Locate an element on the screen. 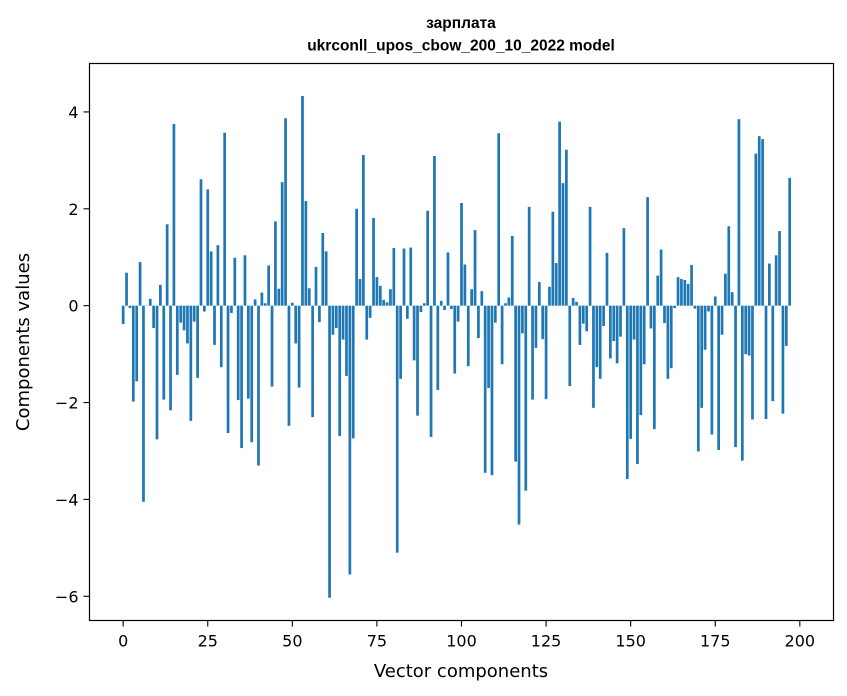 This screenshot has width=847, height=696. x-axis-ticks: 0 25 50 75 100 125 150 175 200 is located at coordinates (467, 635).